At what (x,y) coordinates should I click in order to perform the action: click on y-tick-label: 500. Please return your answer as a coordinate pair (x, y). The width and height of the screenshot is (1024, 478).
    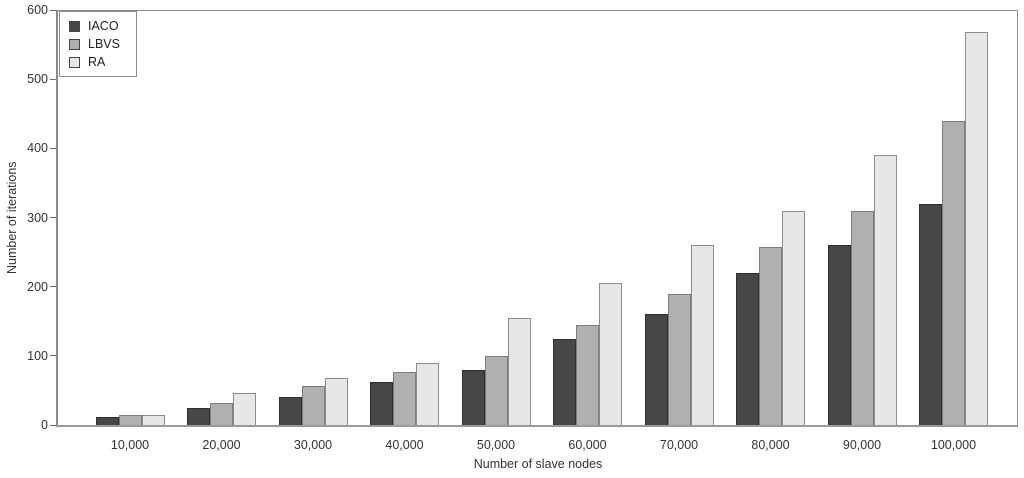
    Looking at the image, I should click on (37, 79).